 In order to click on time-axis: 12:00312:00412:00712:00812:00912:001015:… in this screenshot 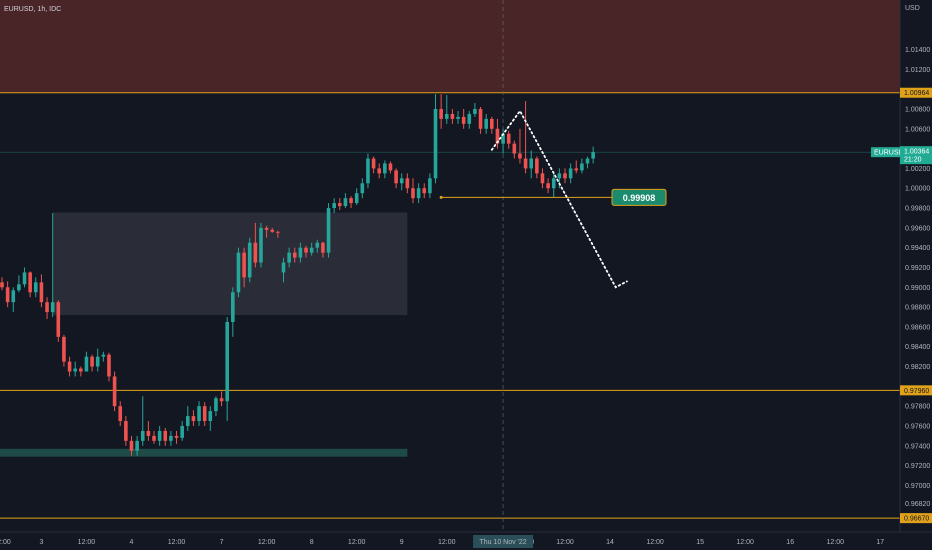, I will do `click(466, 540)`.